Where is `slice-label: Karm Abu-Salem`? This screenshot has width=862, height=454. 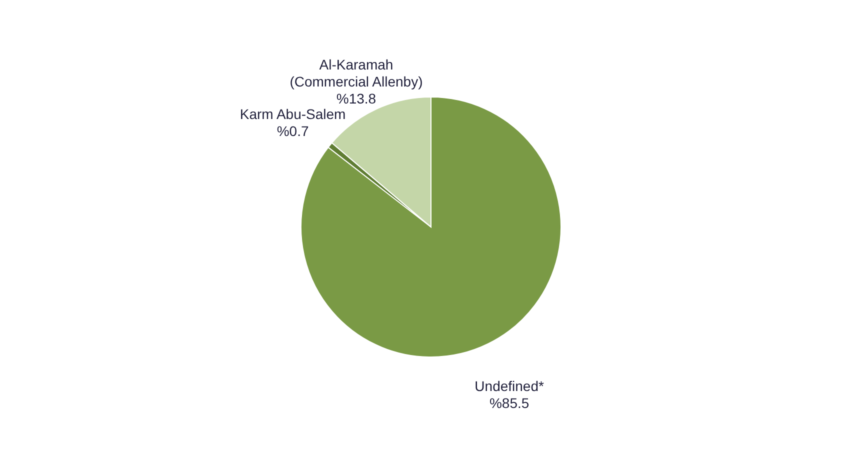
slice-label: Karm Abu-Salem is located at coordinates (293, 114).